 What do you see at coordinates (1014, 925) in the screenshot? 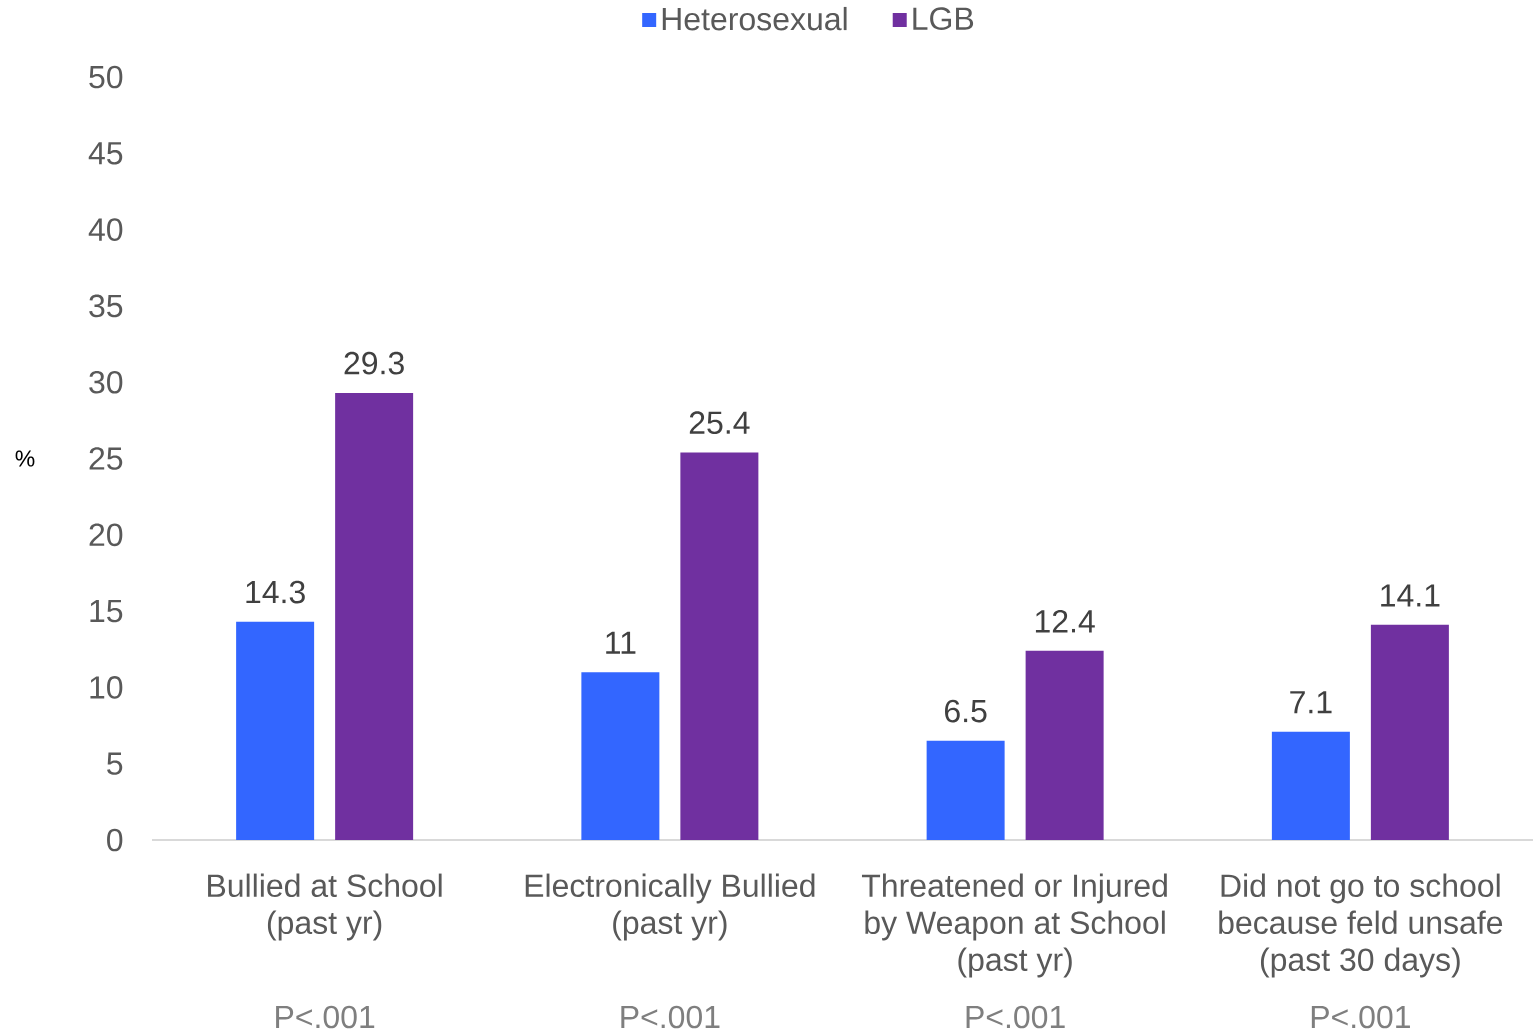
I see `x-tick-label: Threatened or Injured by Weapon at School (past yr)` at bounding box center [1014, 925].